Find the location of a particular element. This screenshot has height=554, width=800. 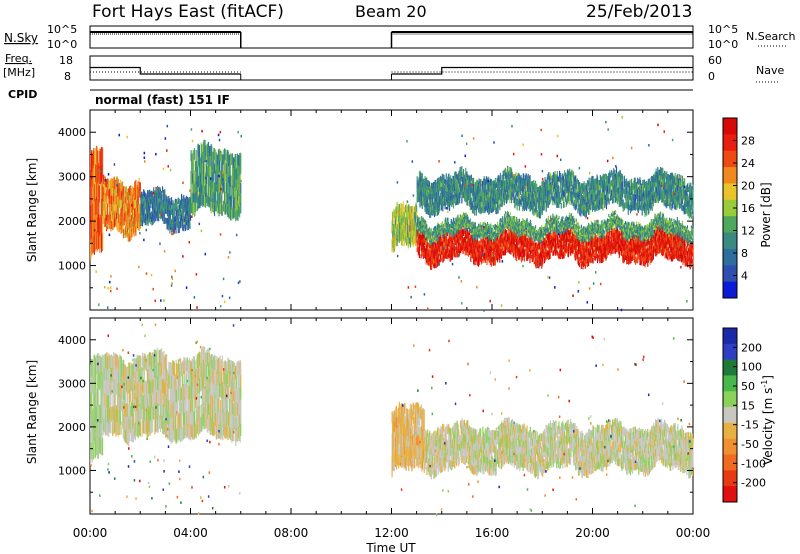

nsearch-label: N.Search is located at coordinates (771, 36).